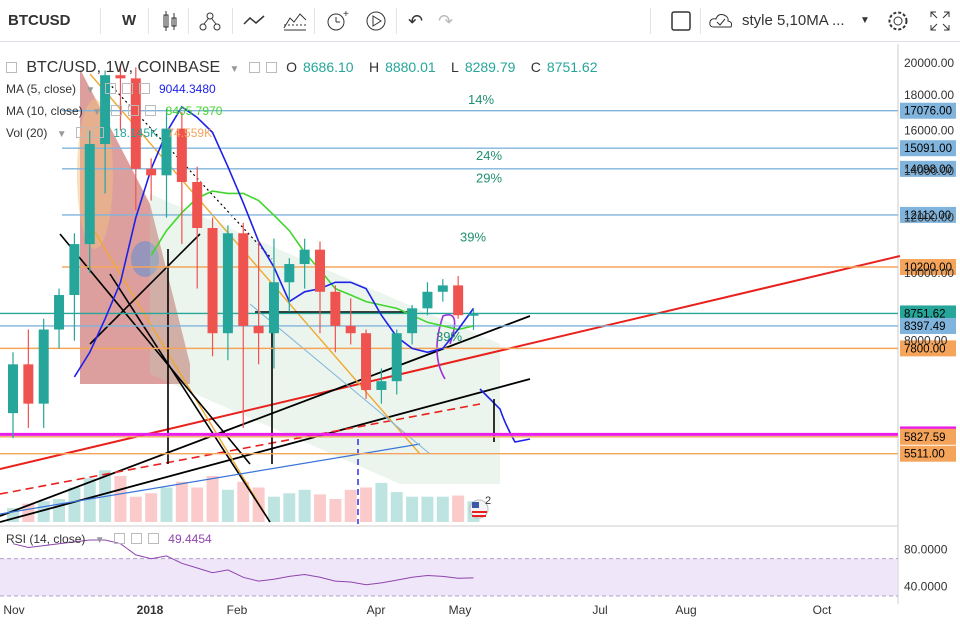  I want to click on time-tick-label: Nov, so click(13, 610).